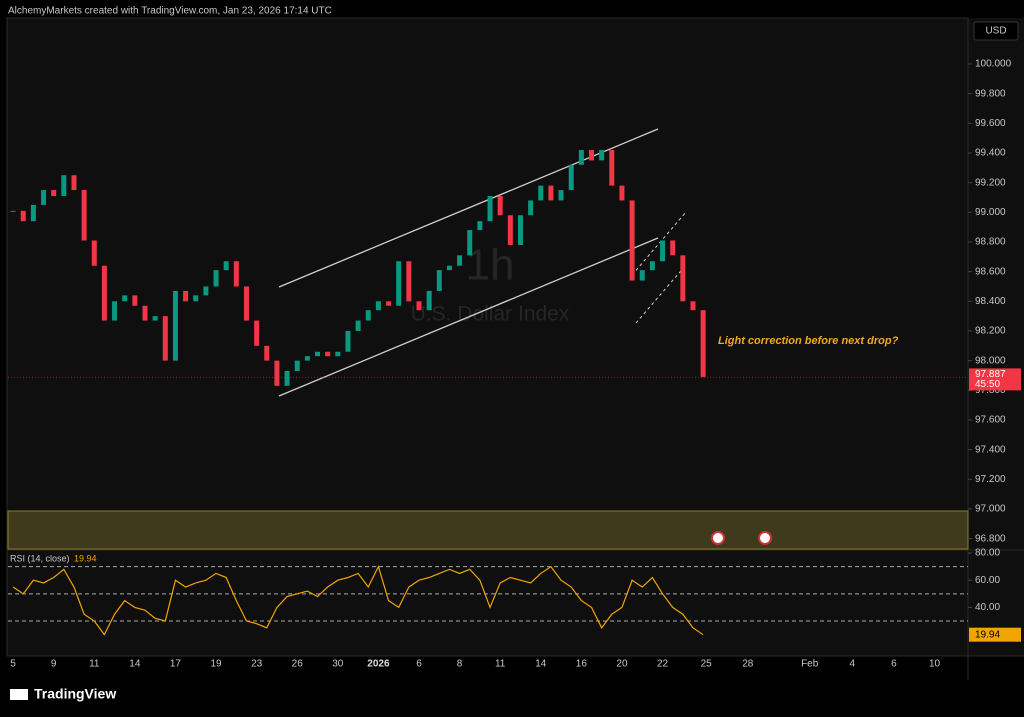 The height and width of the screenshot is (717, 1024). I want to click on event-icons, so click(741, 538).